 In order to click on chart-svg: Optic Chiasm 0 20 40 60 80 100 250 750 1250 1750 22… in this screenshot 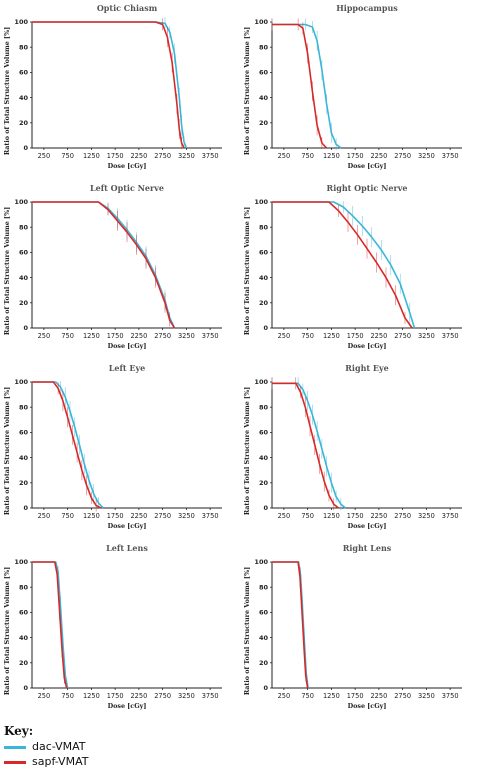, I will do `click(112, 86)`.